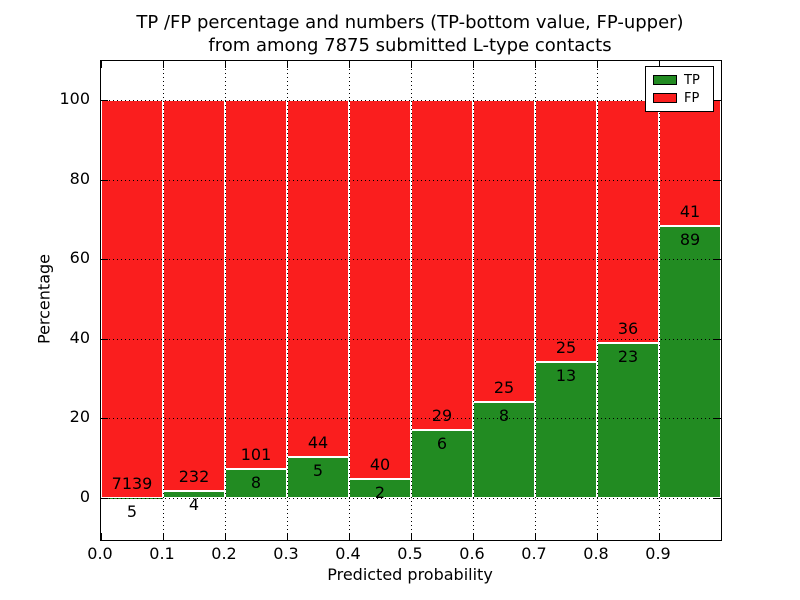  What do you see at coordinates (692, 98) in the screenshot?
I see `legend-label: FP` at bounding box center [692, 98].